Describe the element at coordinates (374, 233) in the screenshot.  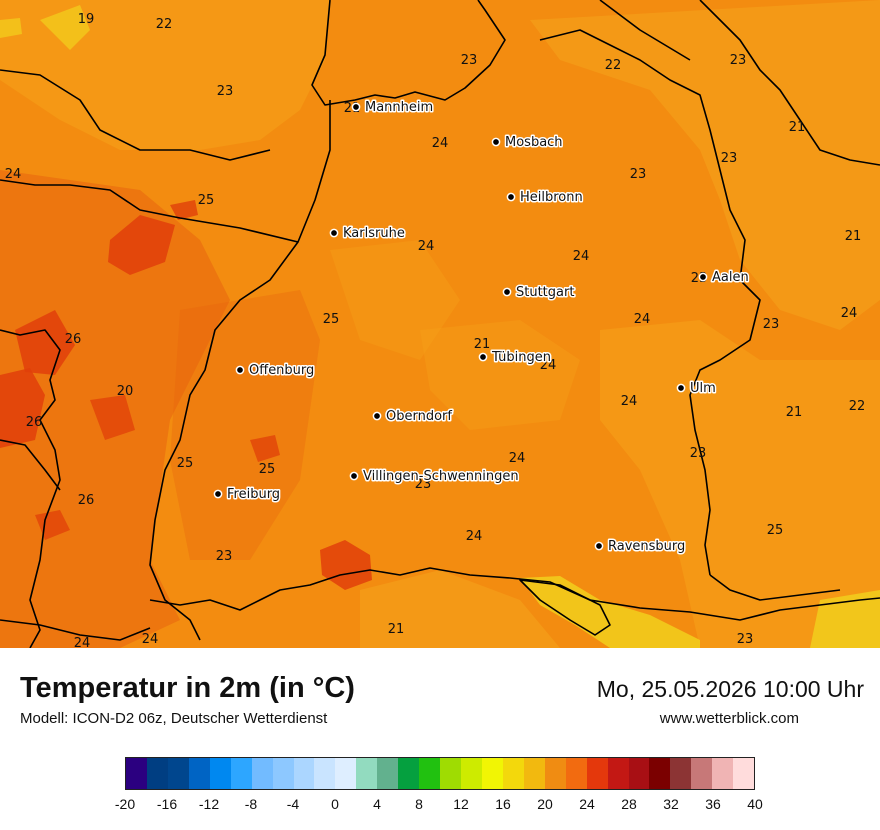
I see `city-label: Karlsruhe` at that location.